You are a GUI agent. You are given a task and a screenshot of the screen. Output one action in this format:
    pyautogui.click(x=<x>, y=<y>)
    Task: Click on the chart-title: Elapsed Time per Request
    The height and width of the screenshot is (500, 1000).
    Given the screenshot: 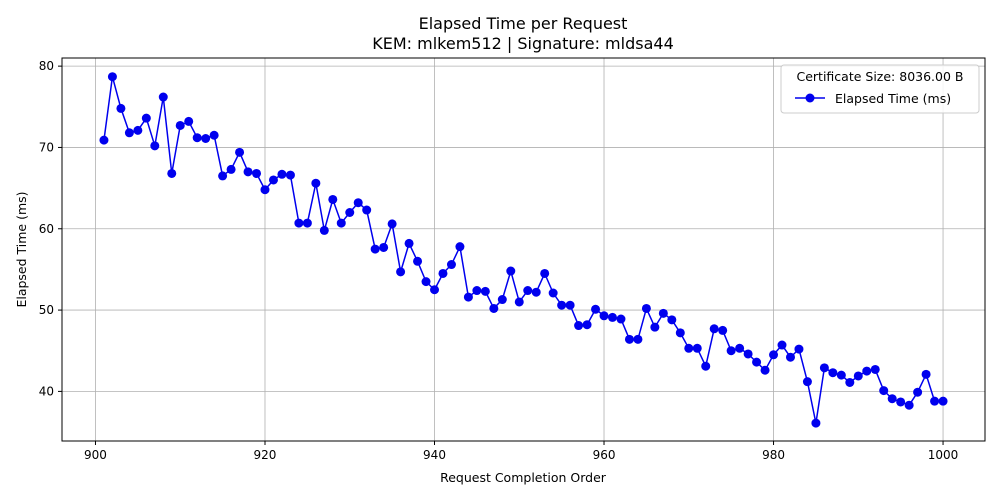 What is the action you would take?
    pyautogui.click(x=523, y=23)
    